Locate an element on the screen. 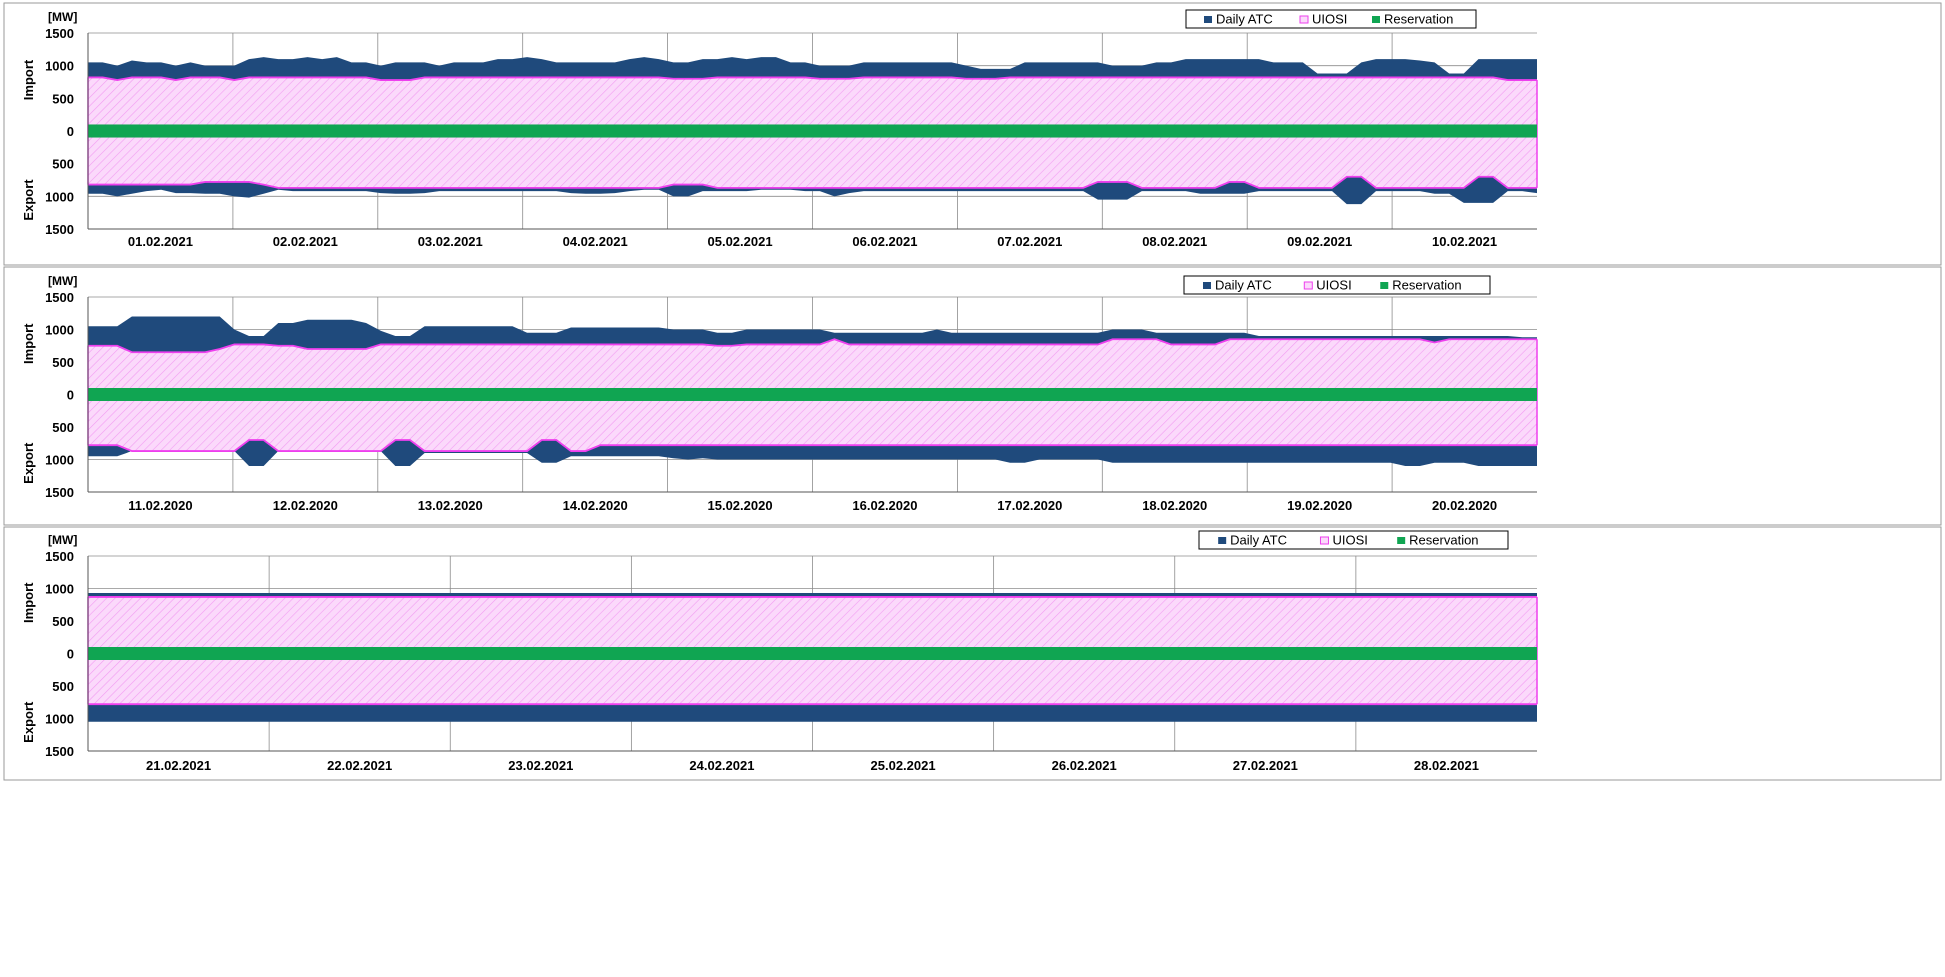 The image size is (1945, 977). x-tick-label: 14.02.2020 is located at coordinates (595, 505).